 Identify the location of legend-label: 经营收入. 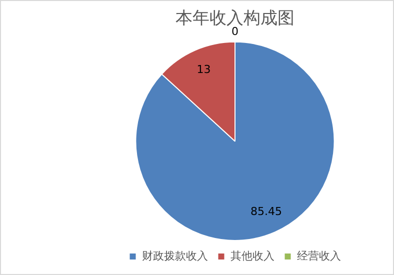
(318, 255).